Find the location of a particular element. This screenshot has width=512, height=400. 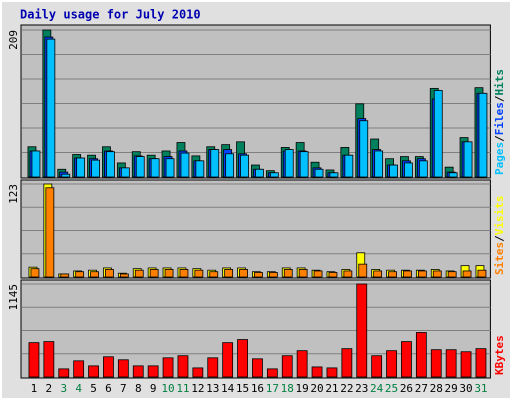

x-tick-label: 3 is located at coordinates (63, 388).